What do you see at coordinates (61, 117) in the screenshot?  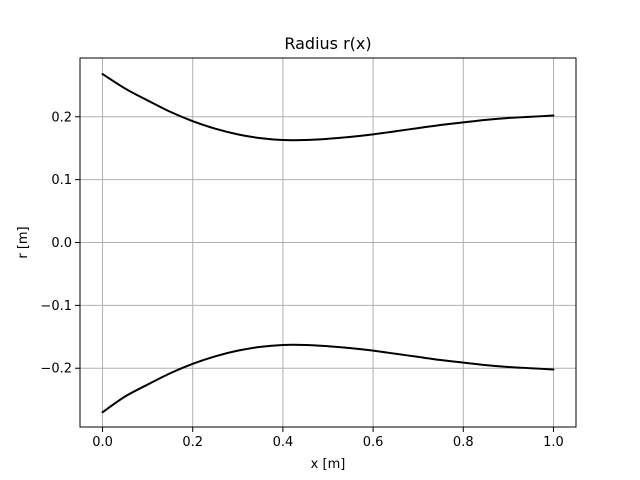 I see `y-tick-label: 0.2` at bounding box center [61, 117].